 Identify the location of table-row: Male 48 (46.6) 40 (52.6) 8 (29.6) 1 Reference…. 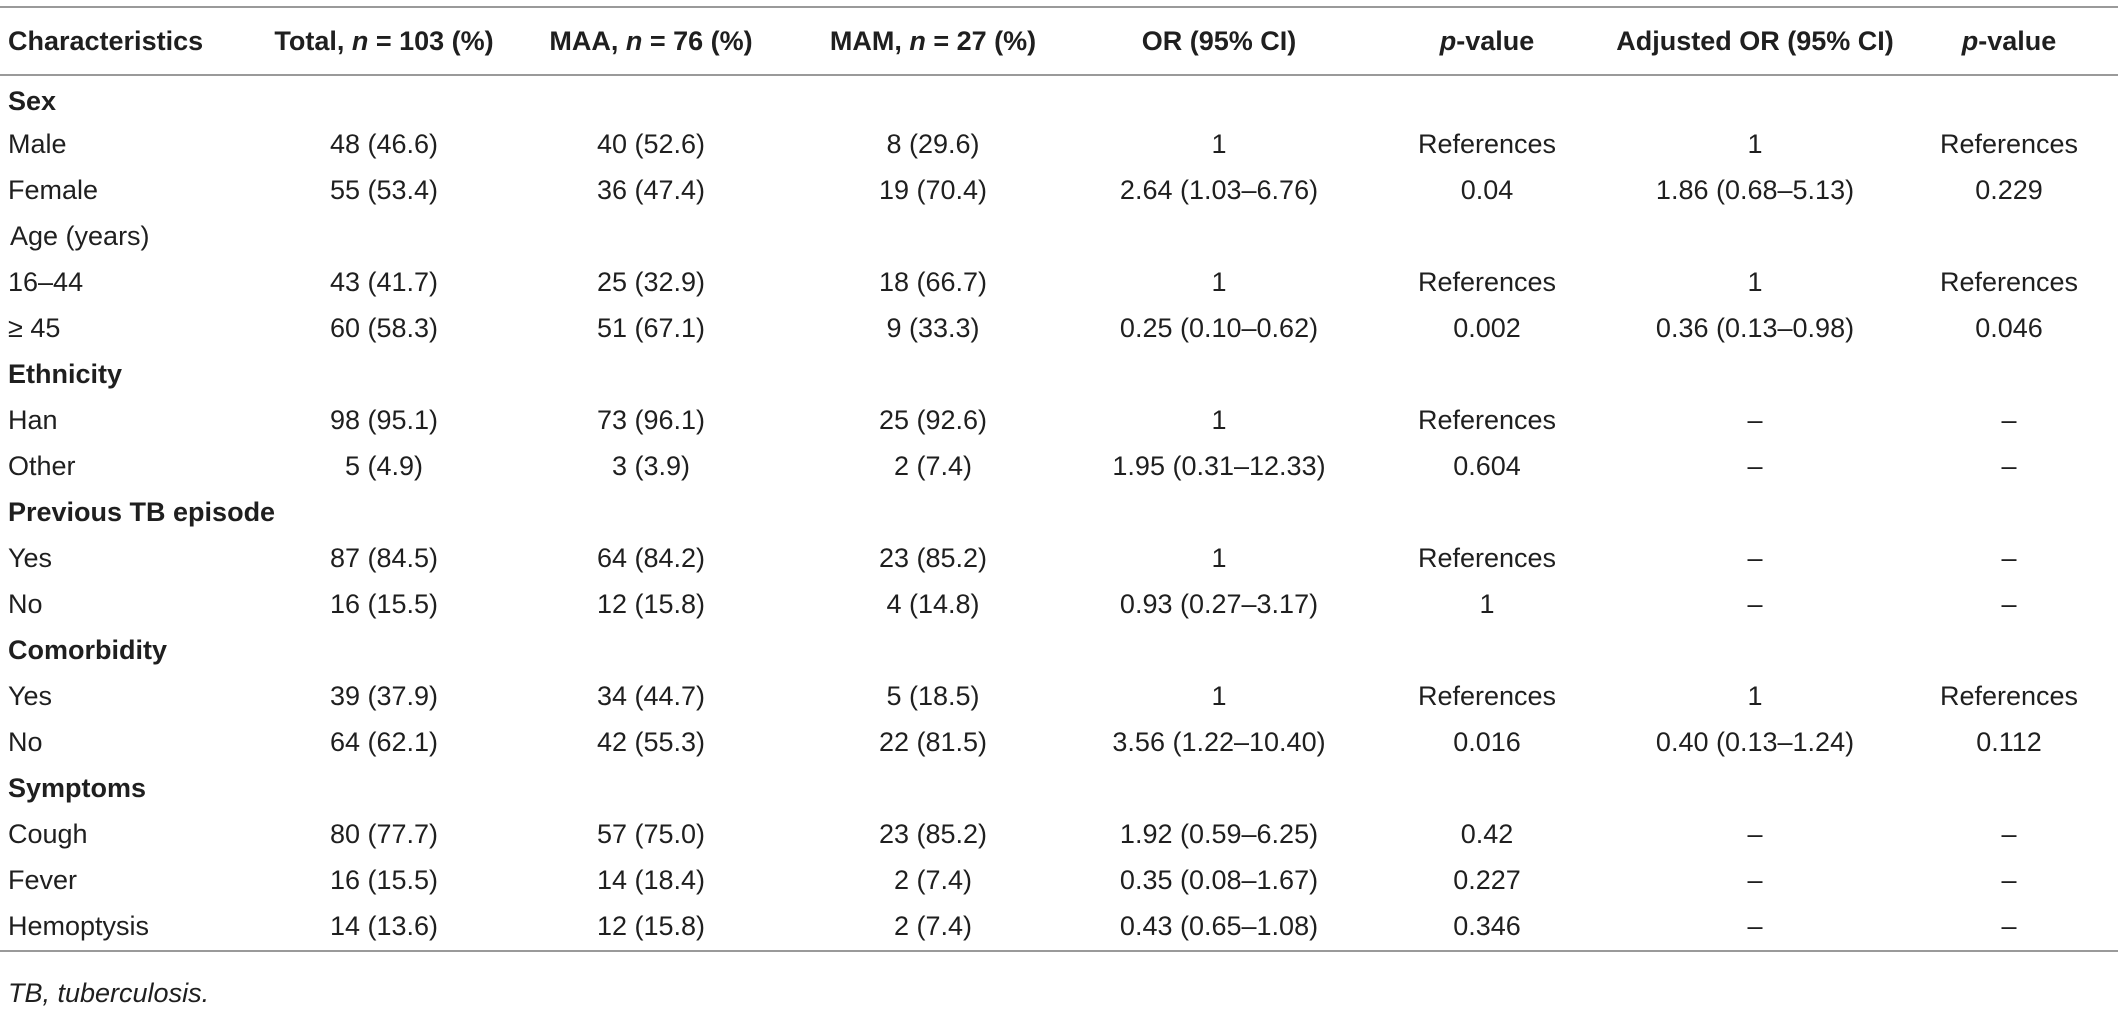
(1059, 144).